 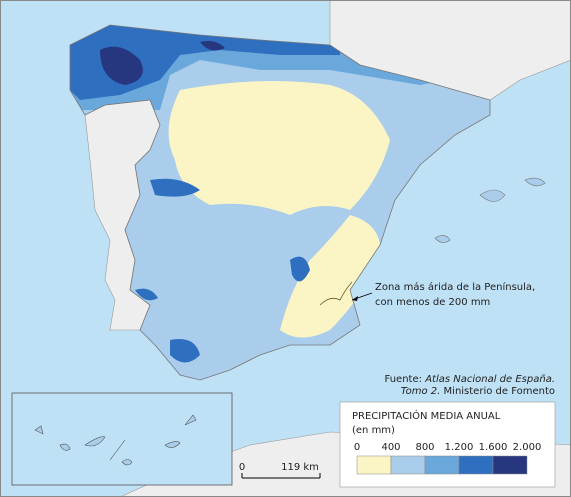 I want to click on legend-break-label: 0, so click(x=357, y=447).